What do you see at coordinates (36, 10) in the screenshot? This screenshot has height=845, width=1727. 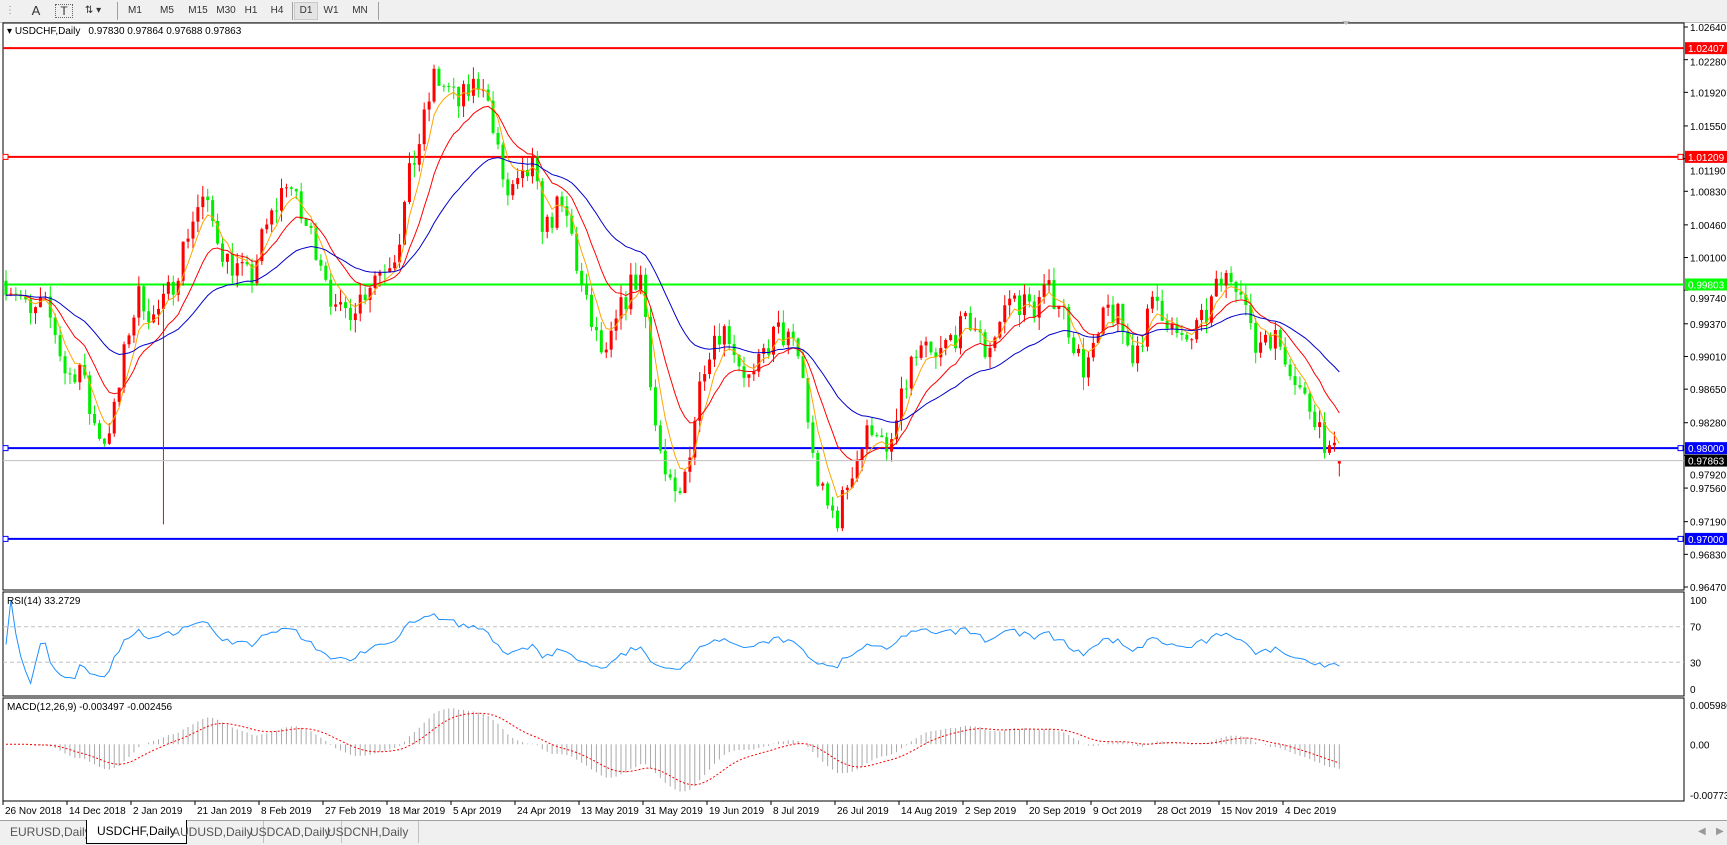 I see `text-icon: A` at bounding box center [36, 10].